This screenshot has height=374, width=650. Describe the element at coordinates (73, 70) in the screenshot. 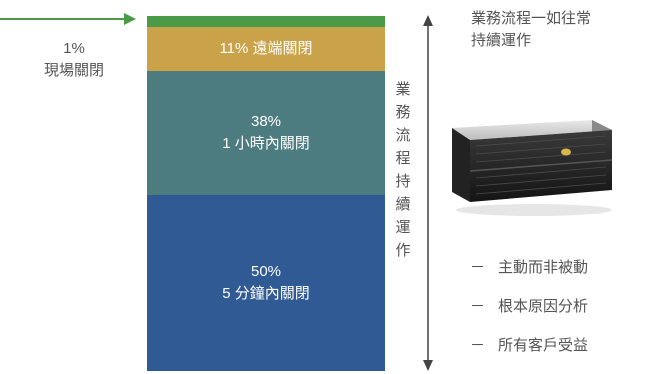

I see `onsite-closure-text: 現場關閉` at that location.